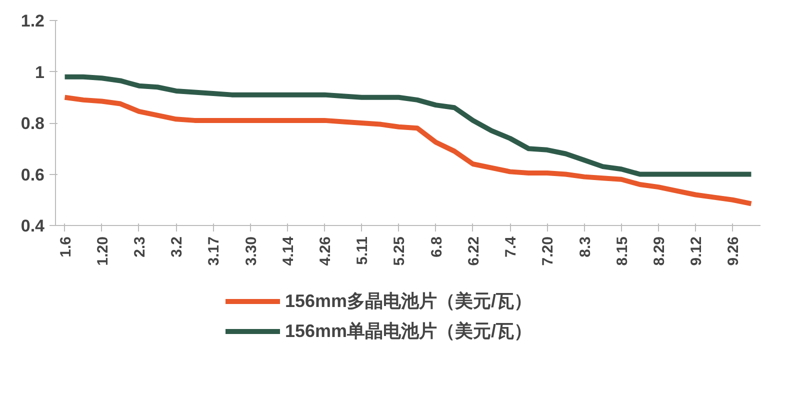 This screenshot has height=417, width=800. Describe the element at coordinates (473, 251) in the screenshot. I see `x-tick-label: 6.22` at that location.